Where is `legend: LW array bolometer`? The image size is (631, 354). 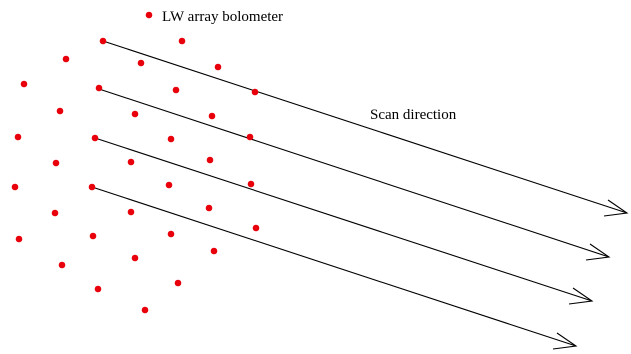
legend: LW array bolometer is located at coordinates (214, 17).